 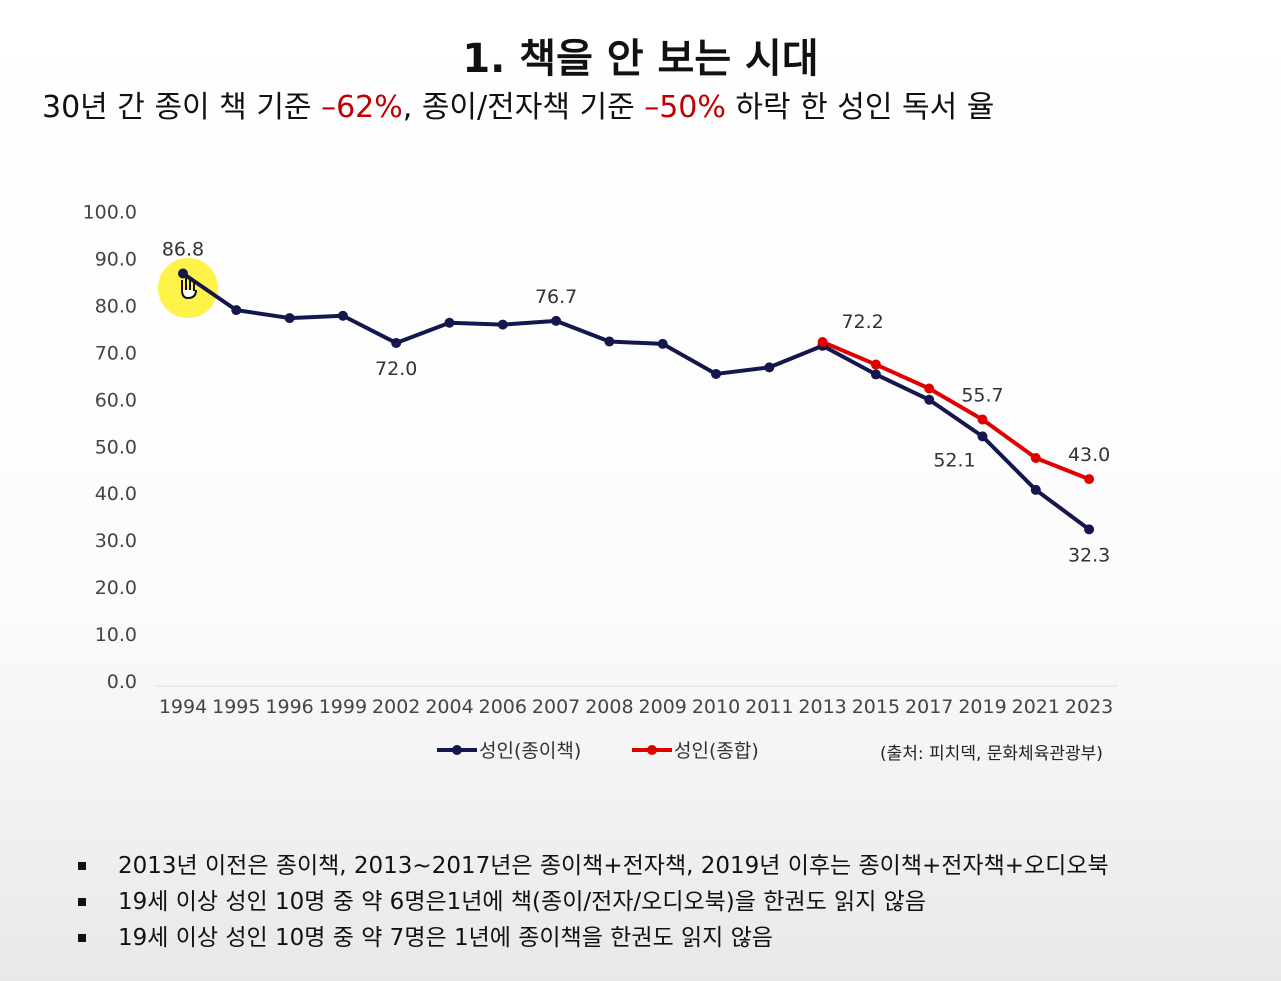 What do you see at coordinates (860, 107) in the screenshot?
I see `subtitle-text-3: 하락 한 성인 독서 율` at bounding box center [860, 107].